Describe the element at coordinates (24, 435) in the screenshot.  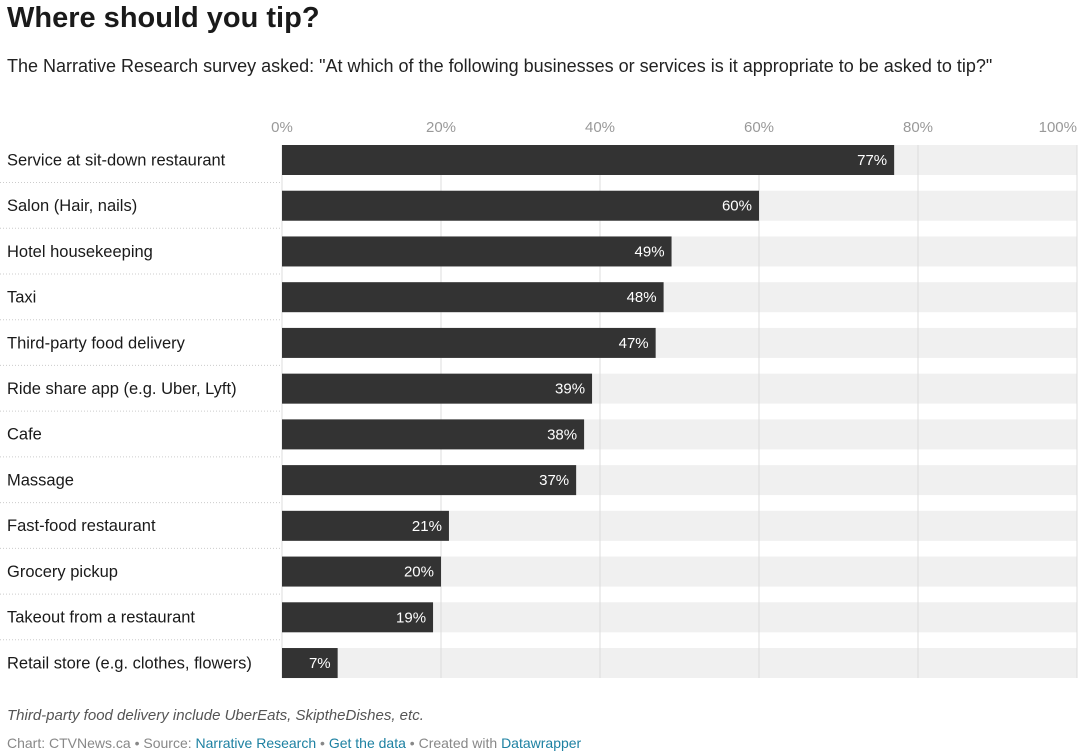
I see `category-label: Cafe` at that location.